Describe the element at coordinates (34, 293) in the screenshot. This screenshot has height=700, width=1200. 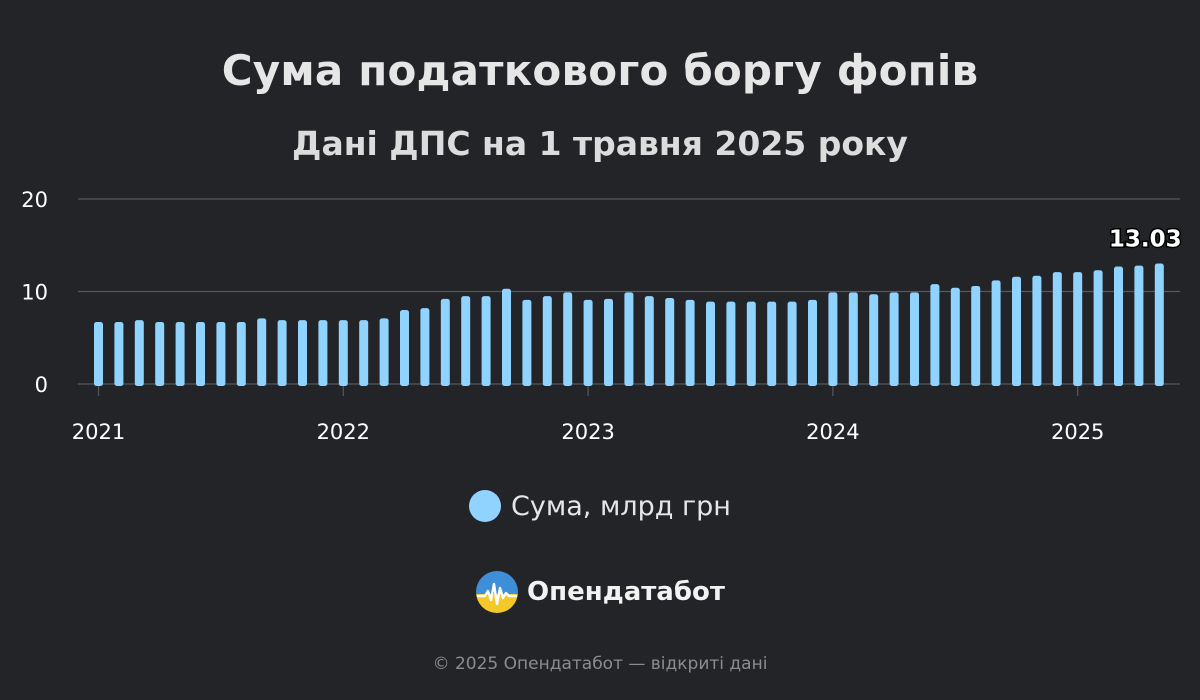
I see `y-tick-label: 10` at that location.